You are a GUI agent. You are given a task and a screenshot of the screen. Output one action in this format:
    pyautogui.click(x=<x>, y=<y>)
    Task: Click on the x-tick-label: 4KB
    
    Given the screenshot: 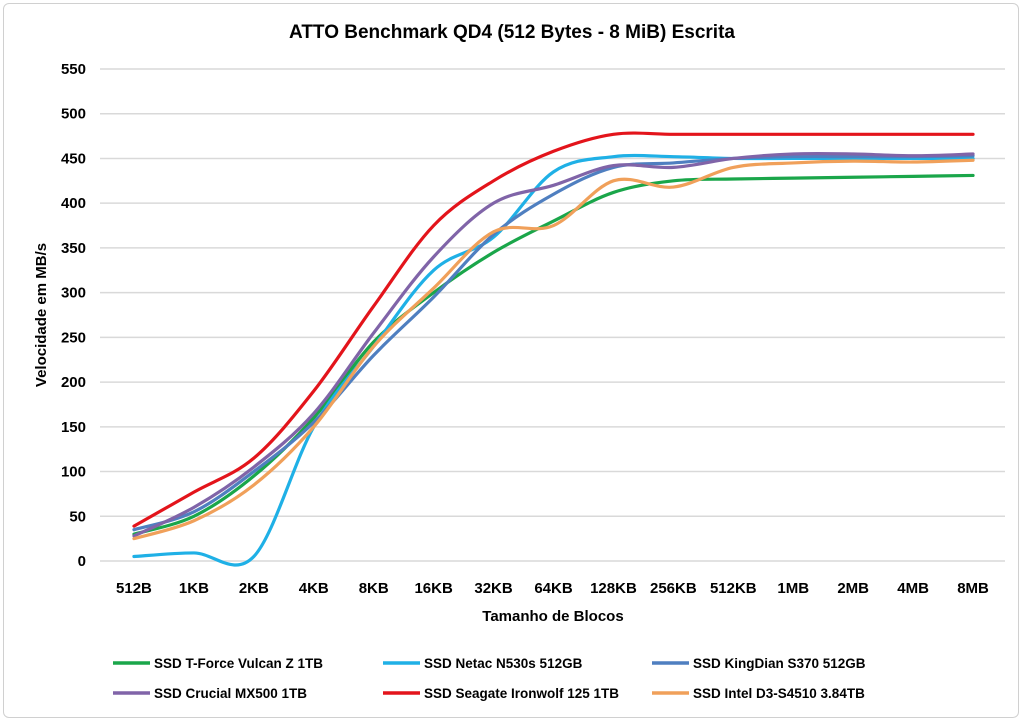 What is the action you would take?
    pyautogui.click(x=314, y=588)
    